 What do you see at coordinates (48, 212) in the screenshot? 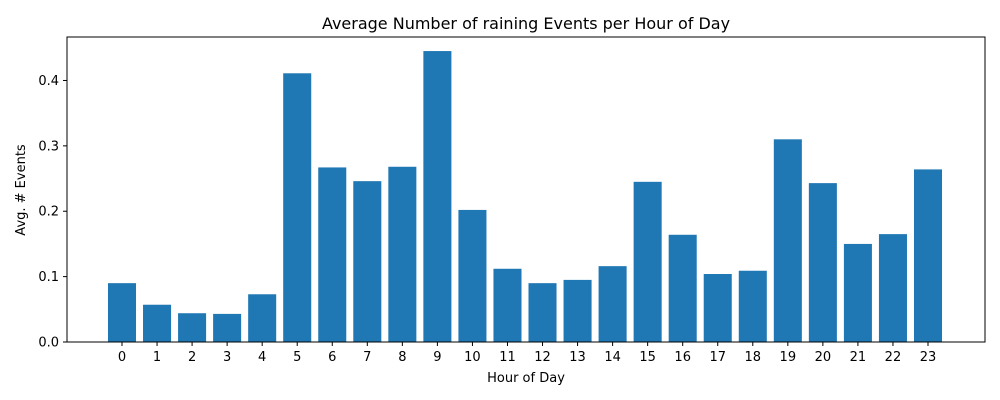
I see `y-tick-label: 0.2` at bounding box center [48, 212].